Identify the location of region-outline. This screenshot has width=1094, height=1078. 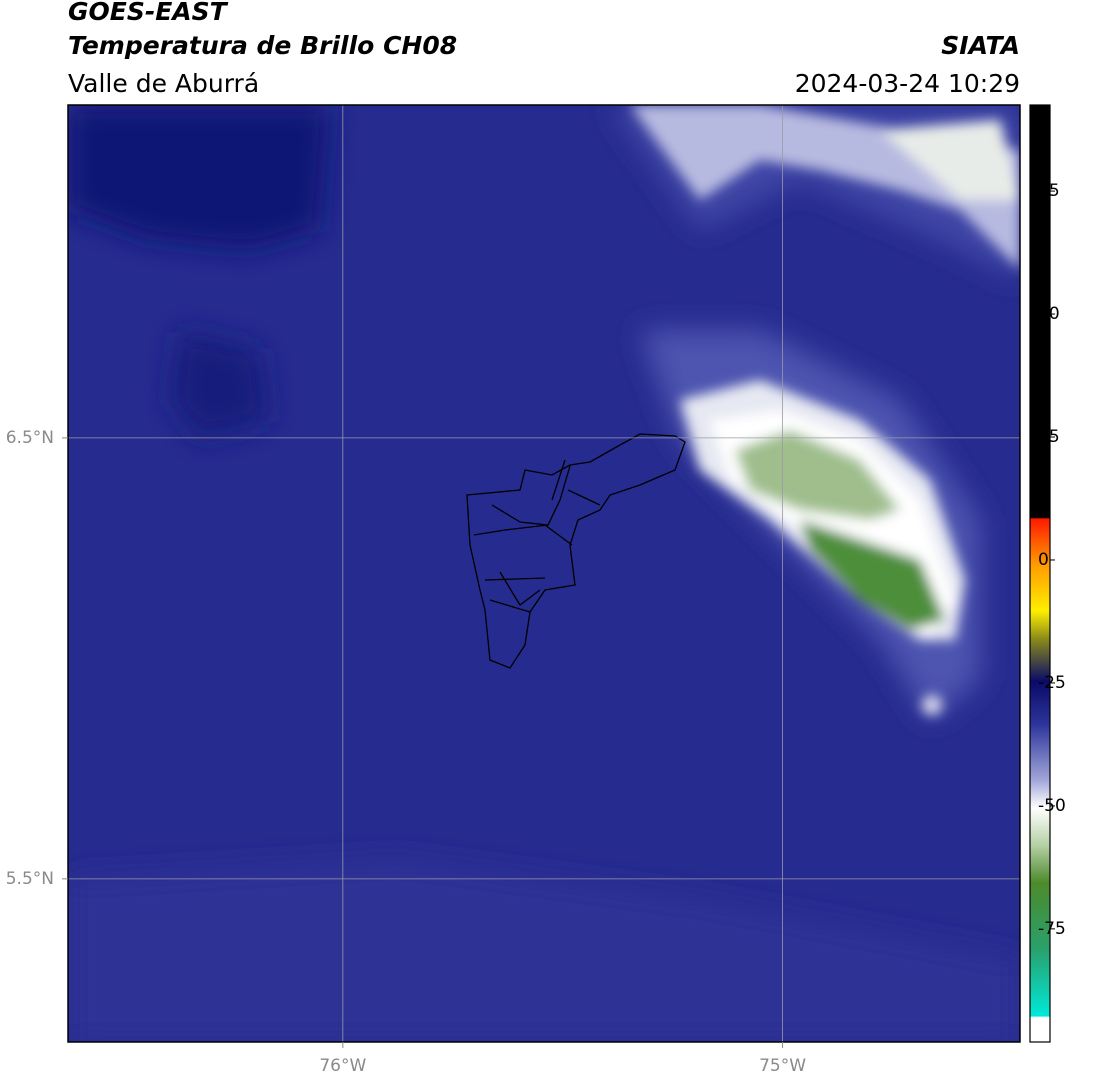
(576, 551).